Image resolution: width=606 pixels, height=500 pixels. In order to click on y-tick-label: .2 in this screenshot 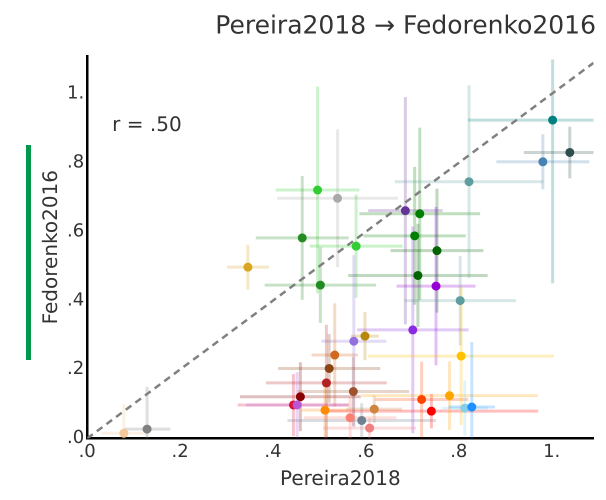, I will do `click(75, 369)`.